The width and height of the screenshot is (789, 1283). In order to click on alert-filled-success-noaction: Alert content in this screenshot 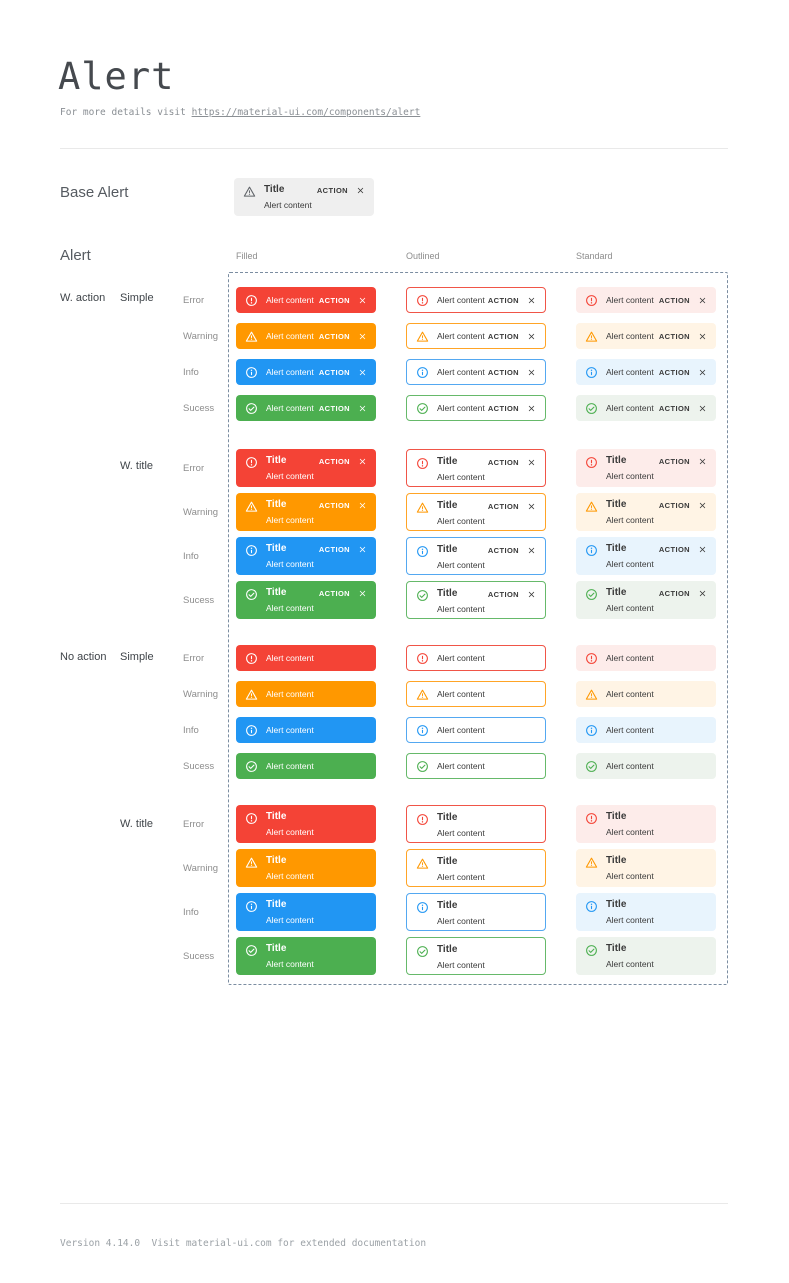, I will do `click(306, 766)`.